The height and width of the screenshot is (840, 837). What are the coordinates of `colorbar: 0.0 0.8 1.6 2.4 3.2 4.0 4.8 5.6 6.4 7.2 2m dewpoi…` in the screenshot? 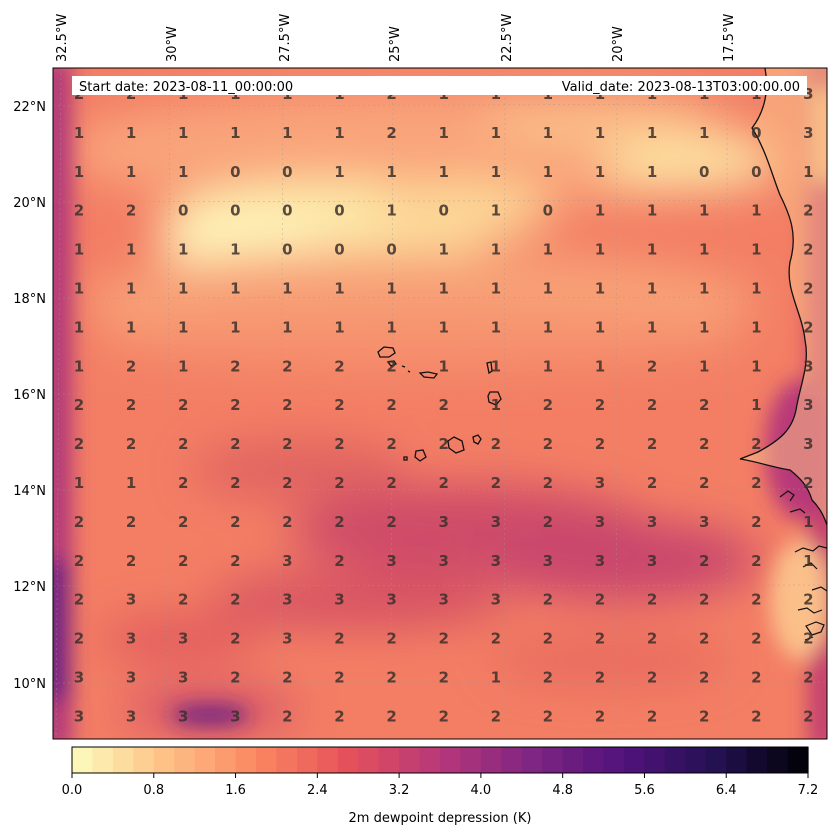 It's located at (440, 786).